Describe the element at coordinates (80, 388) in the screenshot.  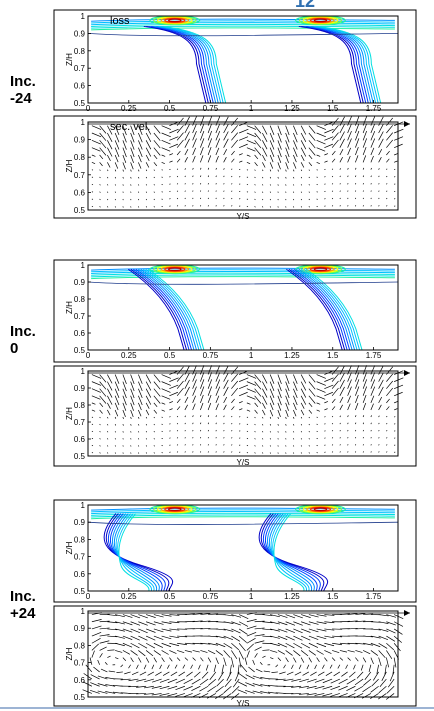
I see `y-tick-label: 0.9` at that location.